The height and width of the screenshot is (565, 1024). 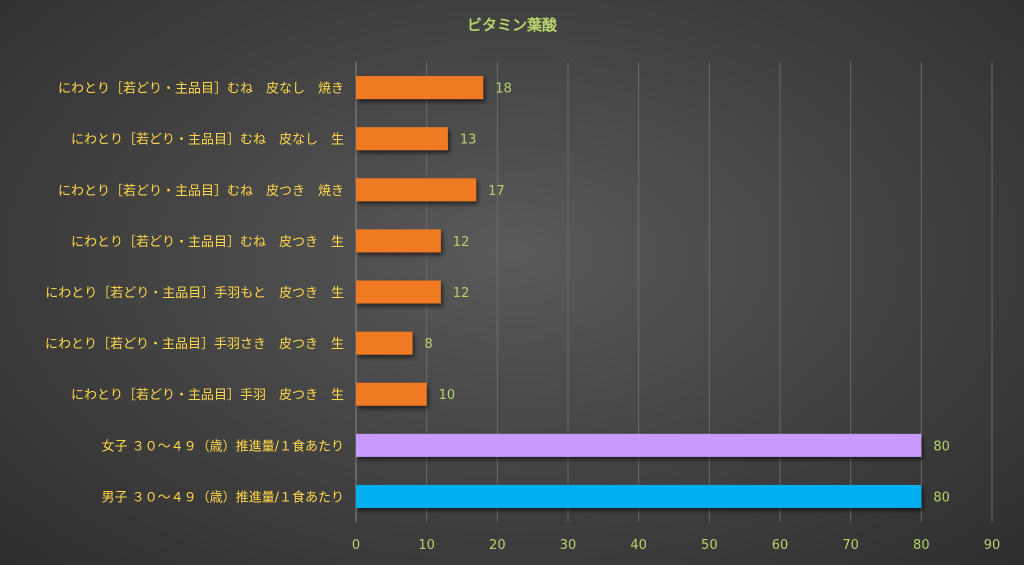 What do you see at coordinates (992, 545) in the screenshot?
I see `x-tick-label: 90` at bounding box center [992, 545].